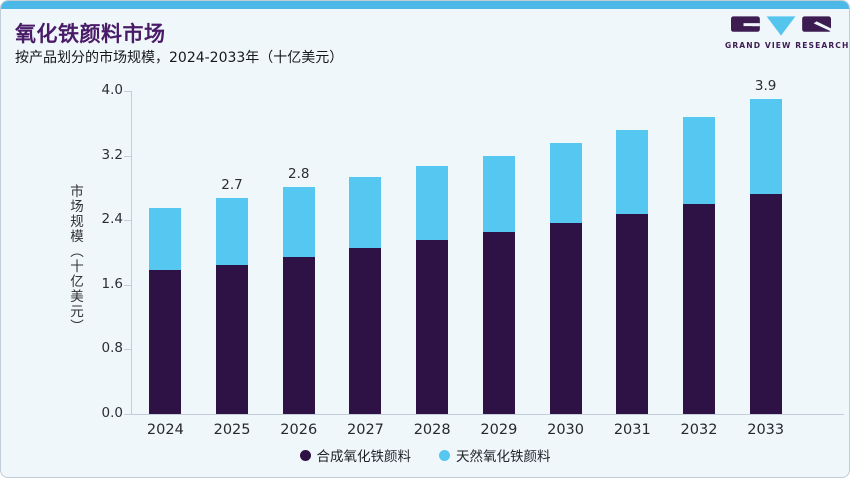 The width and height of the screenshot is (850, 478). I want to click on y-tick-label: 4.0, so click(112, 90).